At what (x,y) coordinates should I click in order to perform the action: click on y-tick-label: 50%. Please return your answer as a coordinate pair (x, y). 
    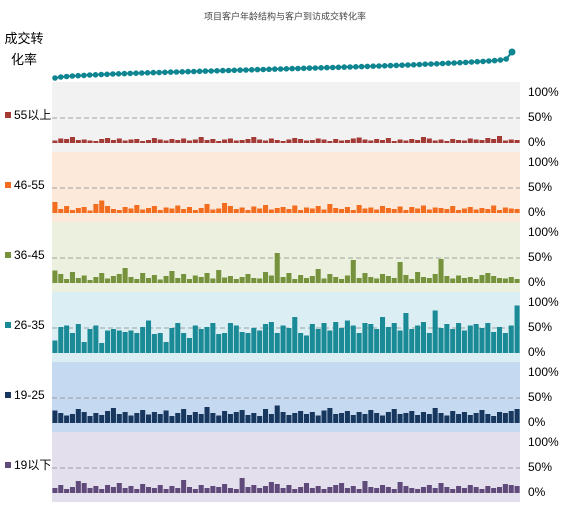
    Looking at the image, I should click on (540, 327).